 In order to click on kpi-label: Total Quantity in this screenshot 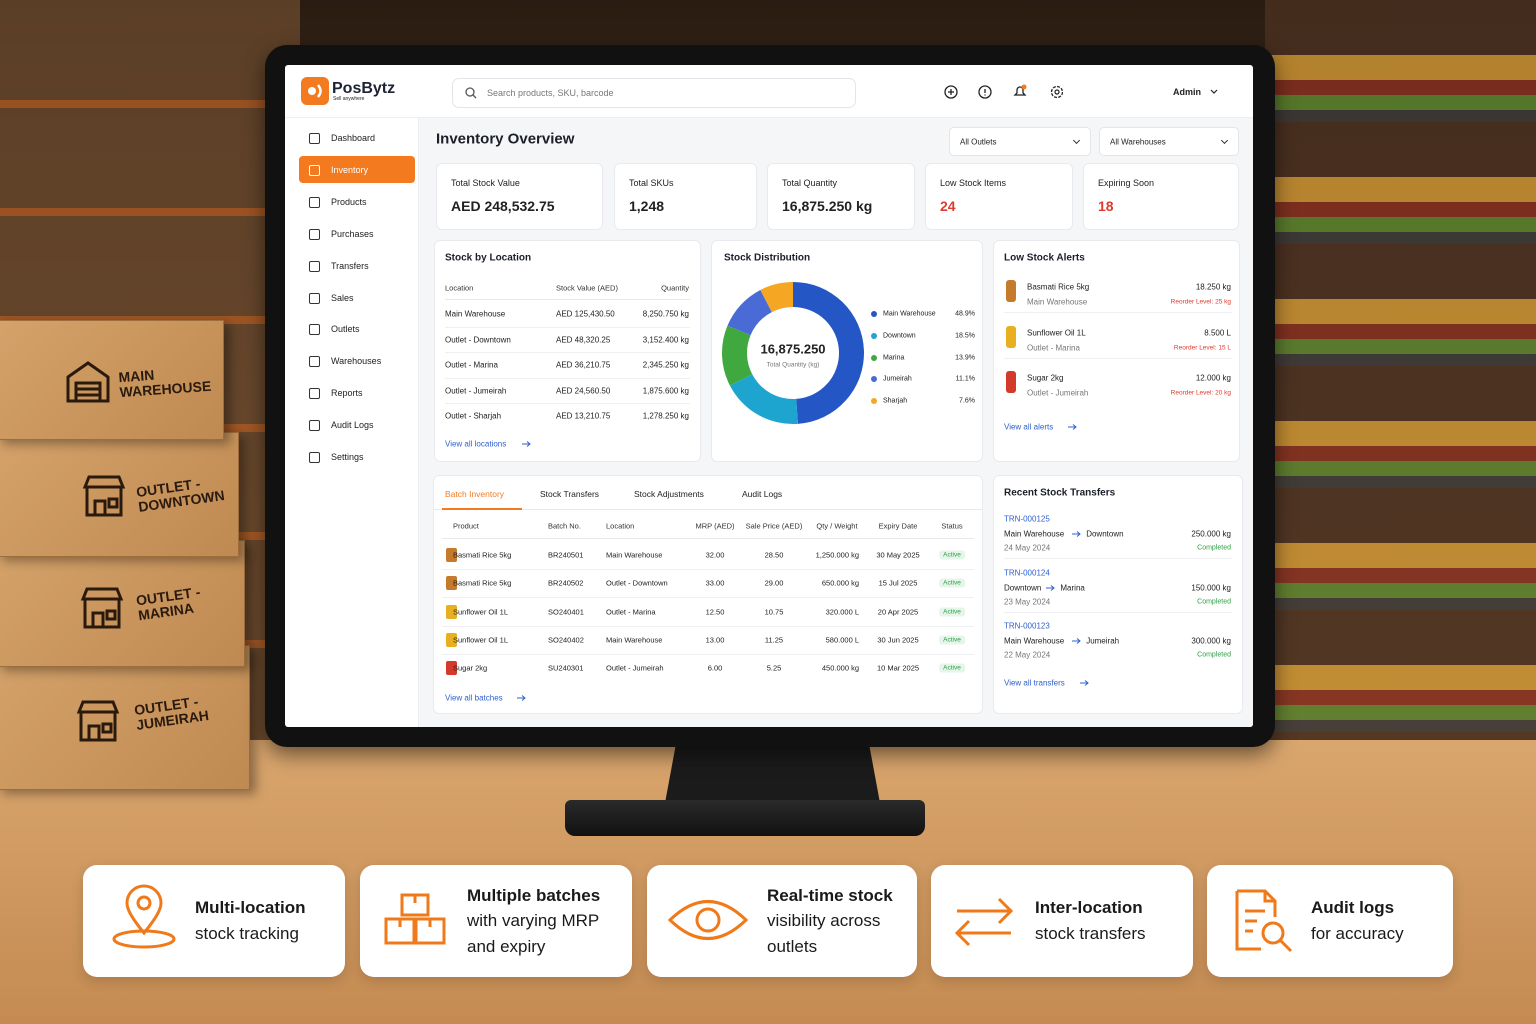, I will do `click(810, 183)`.